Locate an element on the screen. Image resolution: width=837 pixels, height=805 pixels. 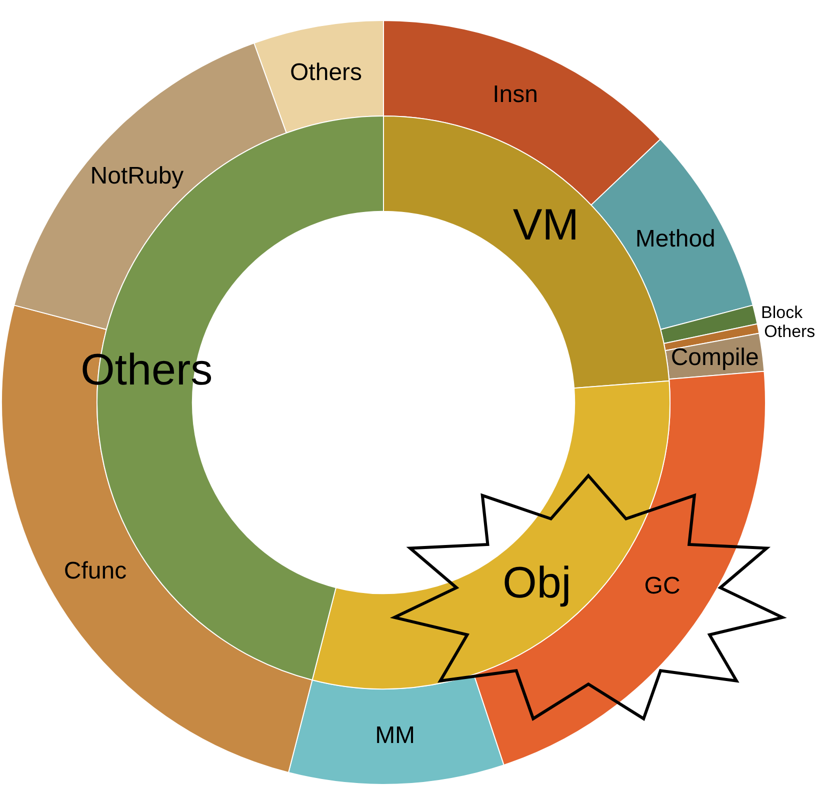
slice-label: NotRuby is located at coordinates (137, 176).